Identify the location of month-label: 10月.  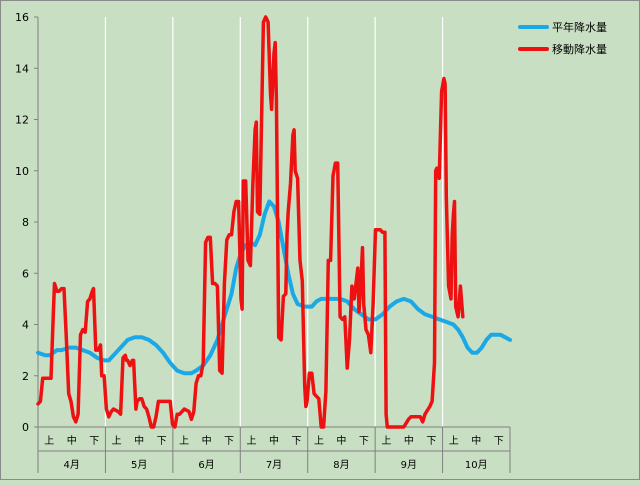
(476, 465).